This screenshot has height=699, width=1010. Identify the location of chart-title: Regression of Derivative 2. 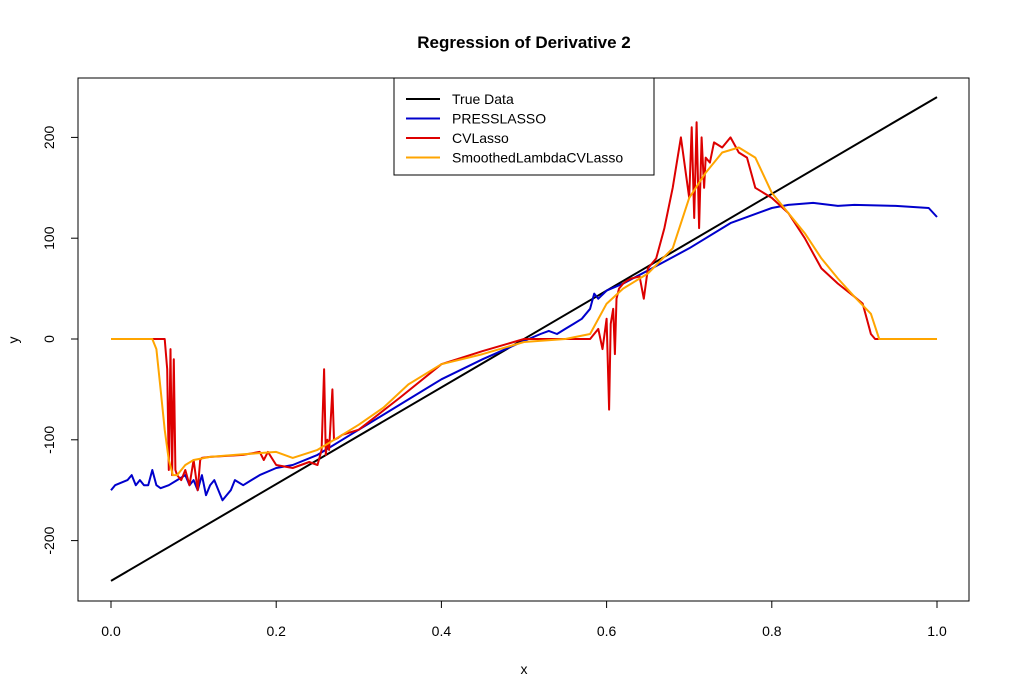
(524, 42).